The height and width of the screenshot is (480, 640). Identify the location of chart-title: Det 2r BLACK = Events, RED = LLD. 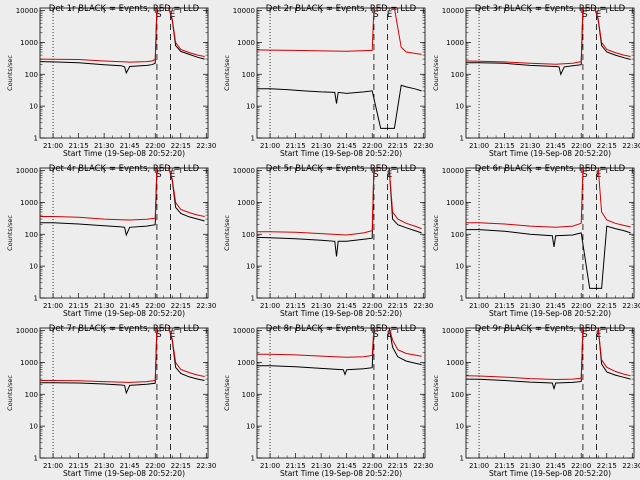
(341, 9).